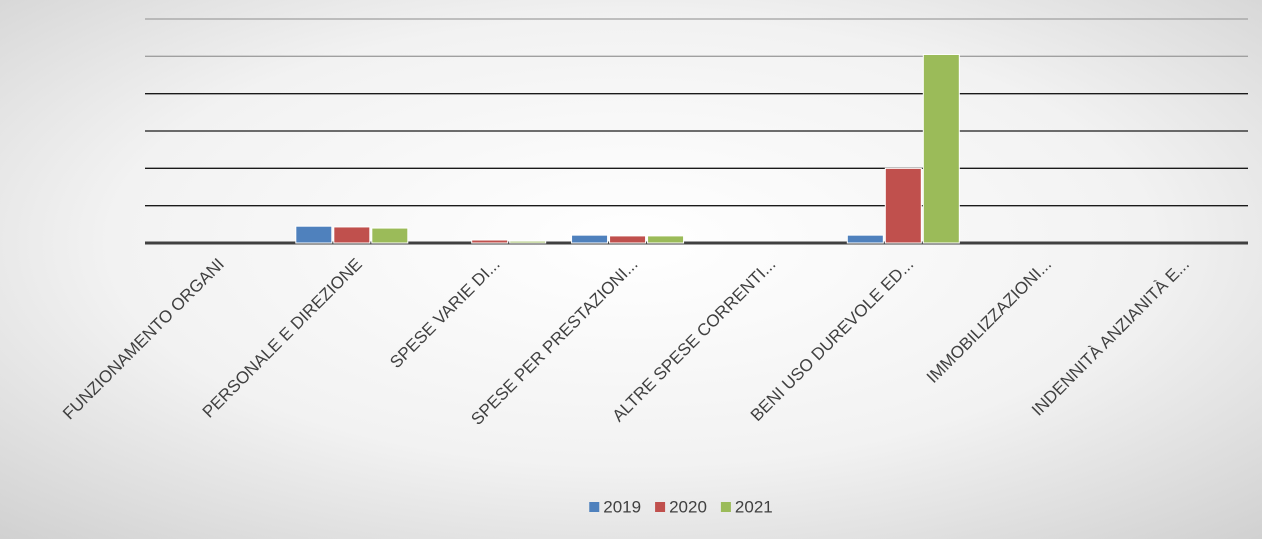 The image size is (1262, 539). I want to click on legend-label: 2020, so click(688, 506).